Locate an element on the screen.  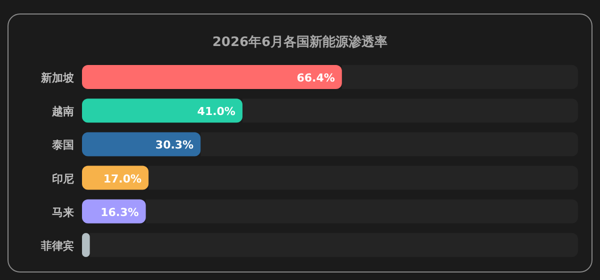
y-tick-label: 菲律宾 is located at coordinates (57, 246).